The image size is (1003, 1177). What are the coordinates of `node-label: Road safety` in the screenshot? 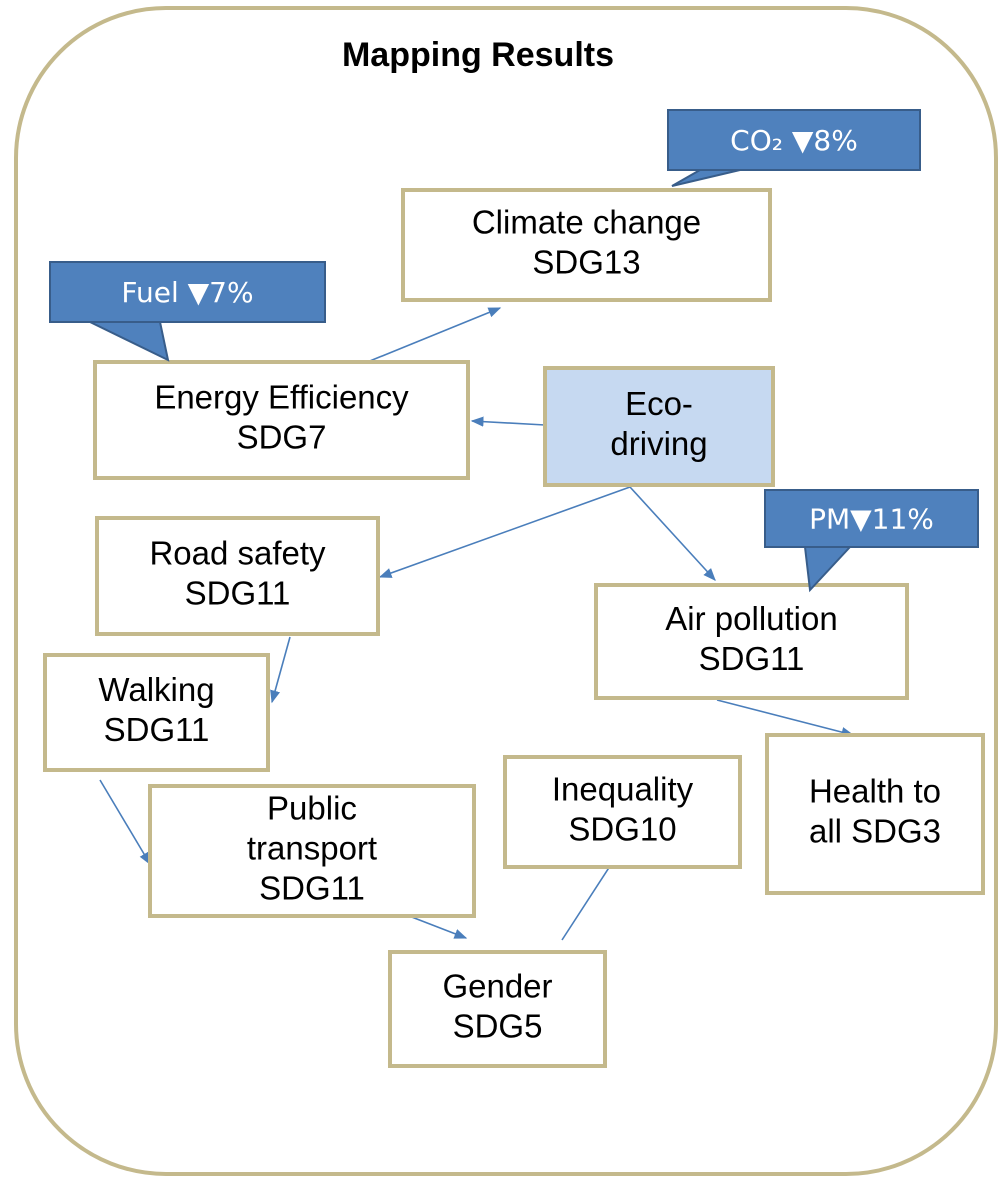 It's located at (237, 553).